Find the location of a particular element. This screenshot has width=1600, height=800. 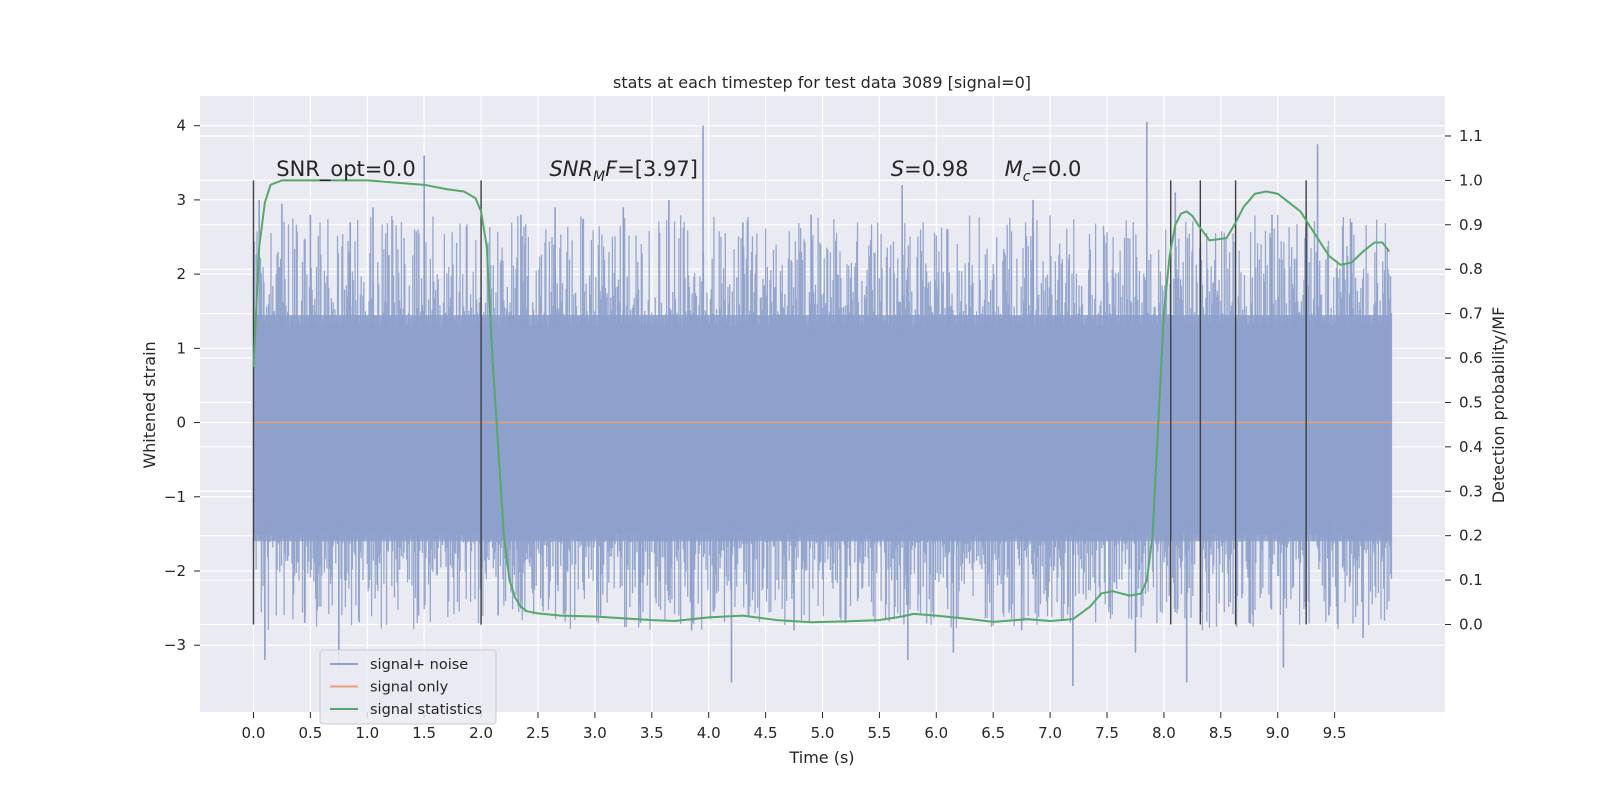

legend-label: signal only is located at coordinates (409, 688).